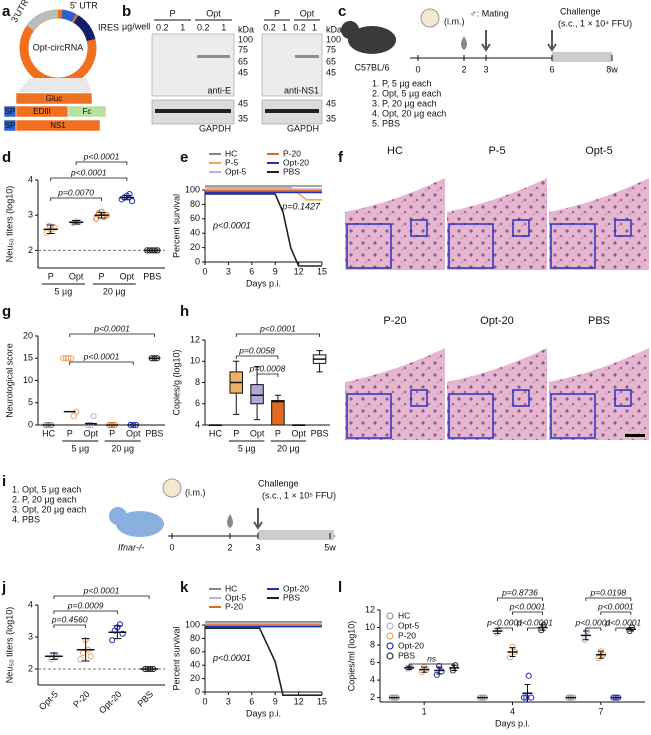  Describe the element at coordinates (108, 27) in the screenshot. I see `ires-label: IRES` at that location.